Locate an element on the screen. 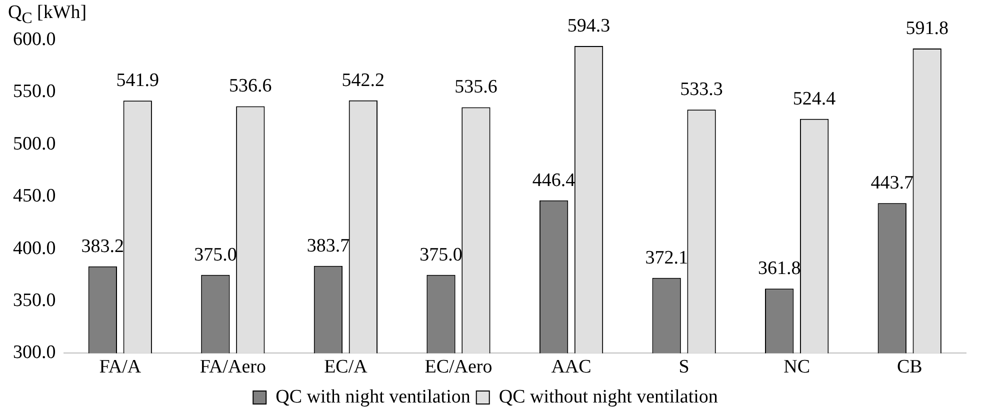 The width and height of the screenshot is (986, 417). data-label: 533.3 is located at coordinates (701, 89).